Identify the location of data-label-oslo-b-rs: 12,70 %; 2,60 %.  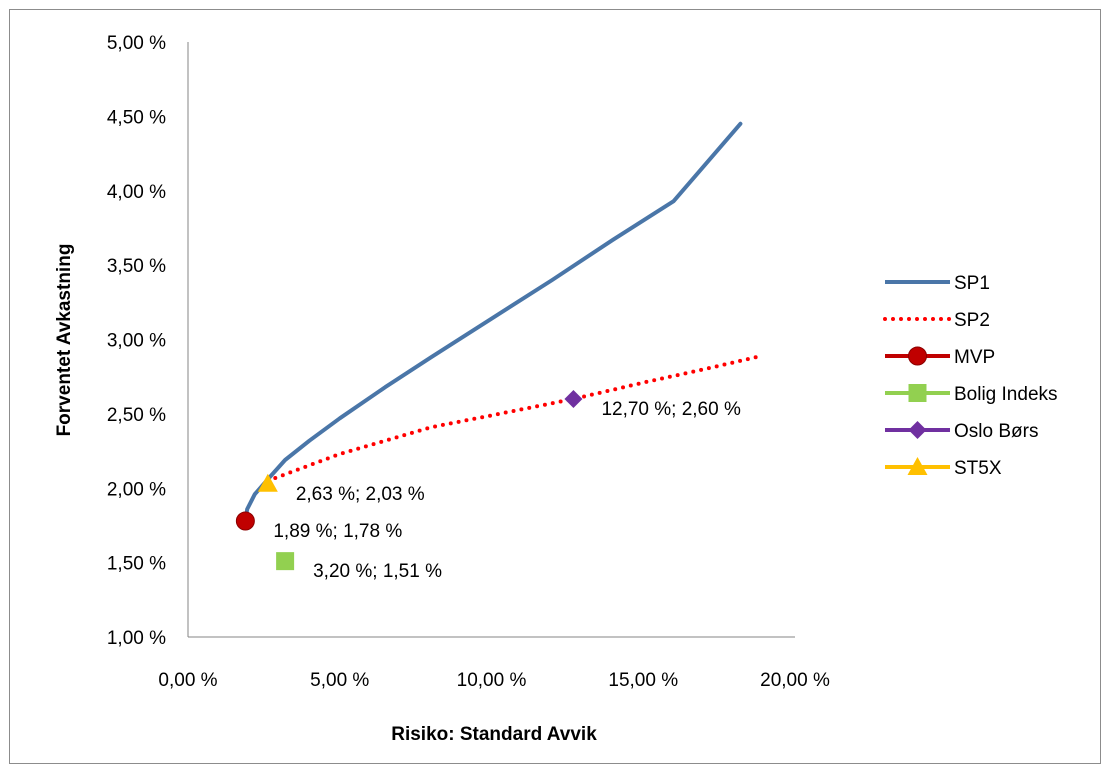
(671, 409).